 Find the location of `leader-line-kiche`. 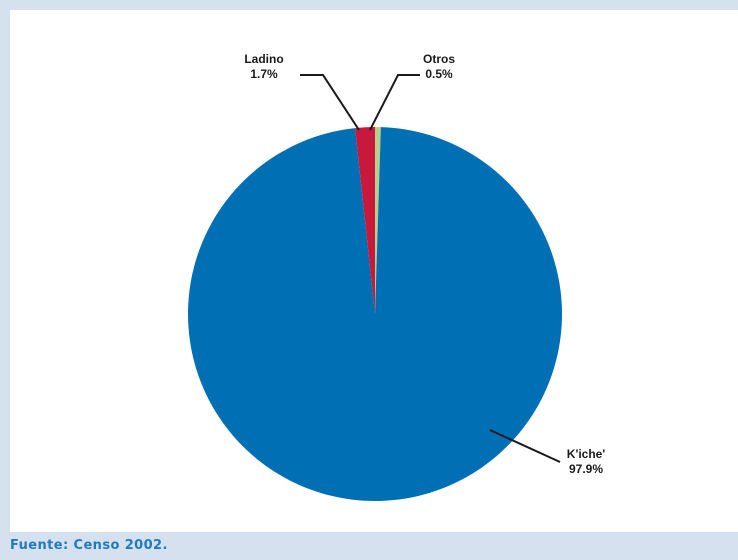

leader-line-kiche is located at coordinates (525, 446).